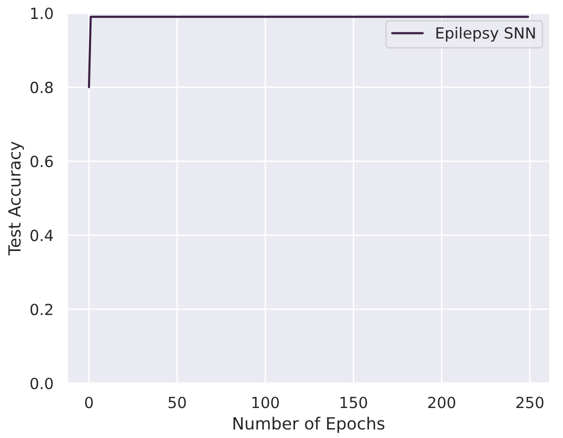  What do you see at coordinates (265, 402) in the screenshot?
I see `x-tick-label: 100` at bounding box center [265, 402].